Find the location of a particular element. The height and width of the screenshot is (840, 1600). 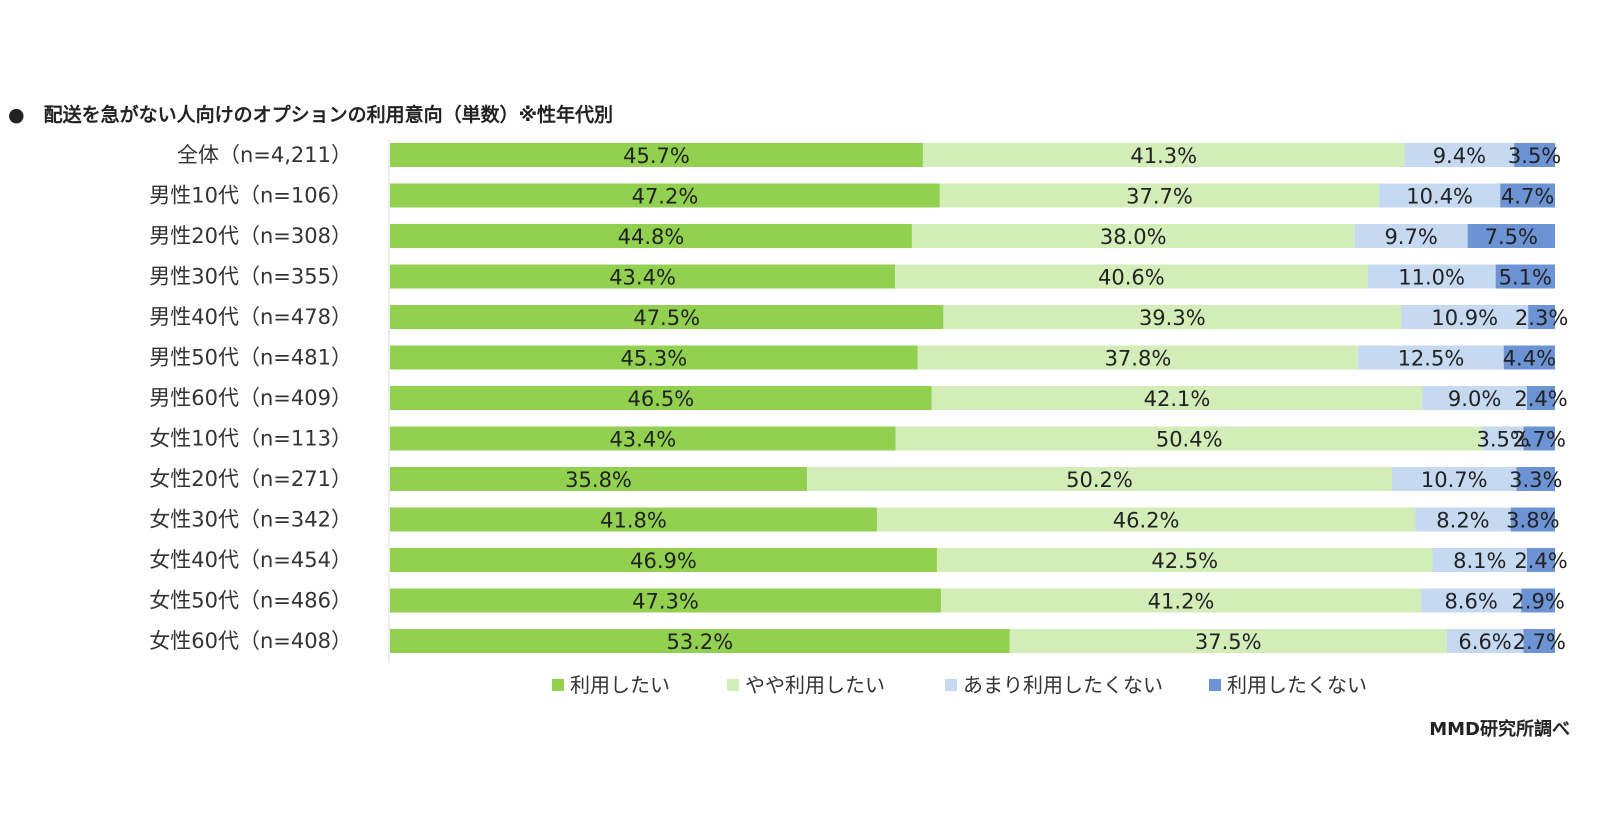

value-label: 42.5% is located at coordinates (1184, 561).